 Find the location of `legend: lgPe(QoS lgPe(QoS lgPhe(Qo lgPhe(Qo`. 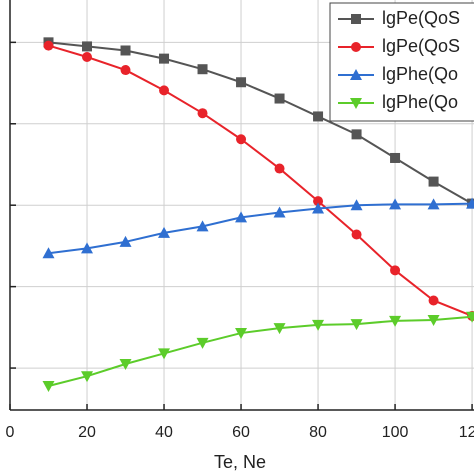

legend: lgPe(QoS lgPe(QoS lgPhe(Qo lgPhe(Qo is located at coordinates (401, 62).